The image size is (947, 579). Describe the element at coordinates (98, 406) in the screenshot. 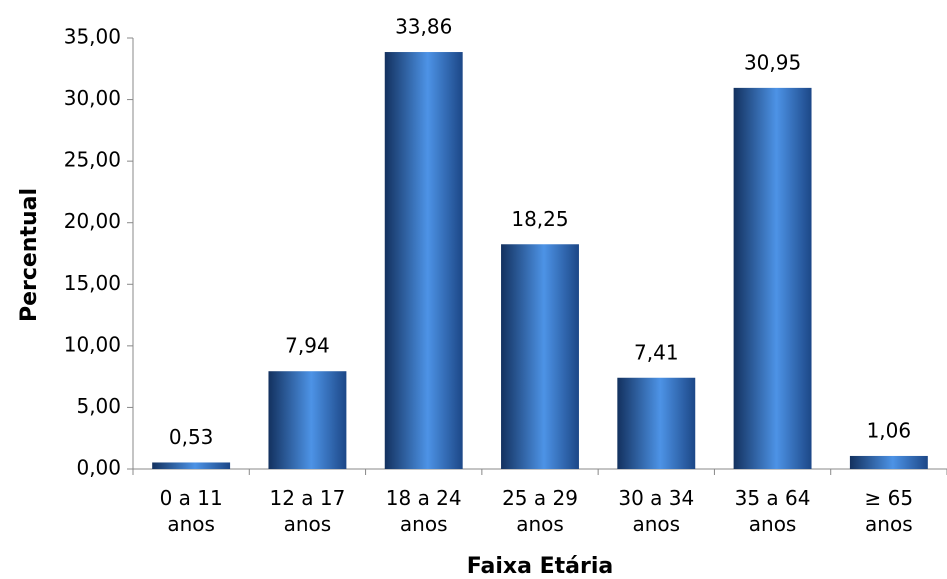

I see `y-tick-label: 5,00` at that location.